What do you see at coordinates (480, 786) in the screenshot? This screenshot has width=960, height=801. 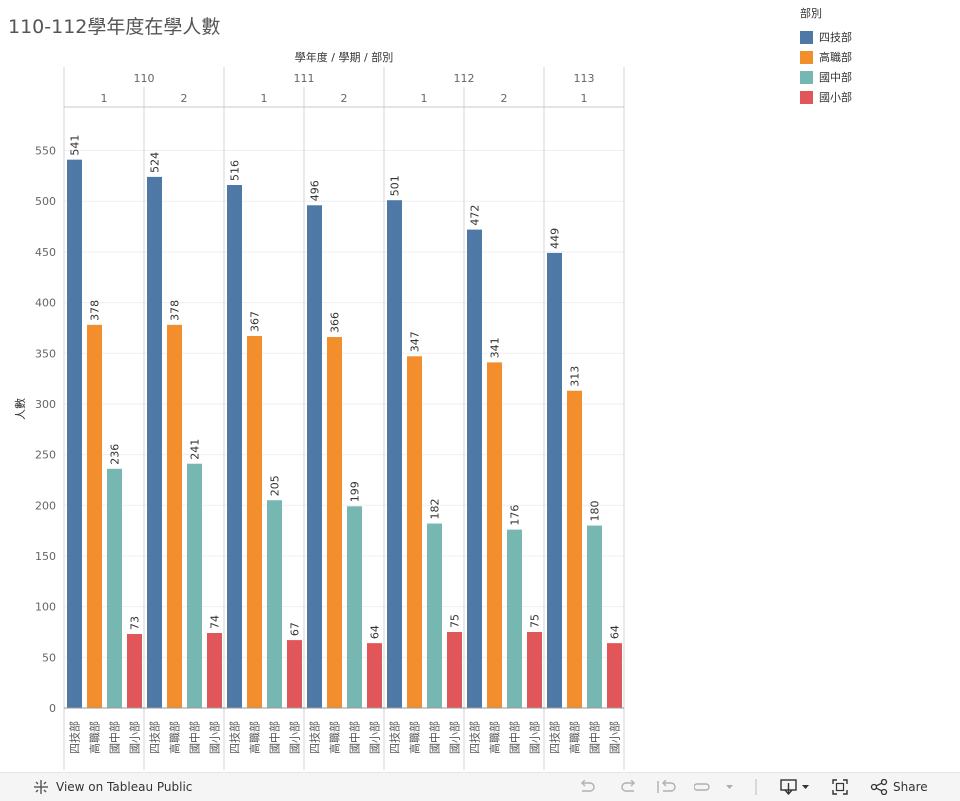 I see `tableau-toolbar: View on Tableau Public` at bounding box center [480, 786].